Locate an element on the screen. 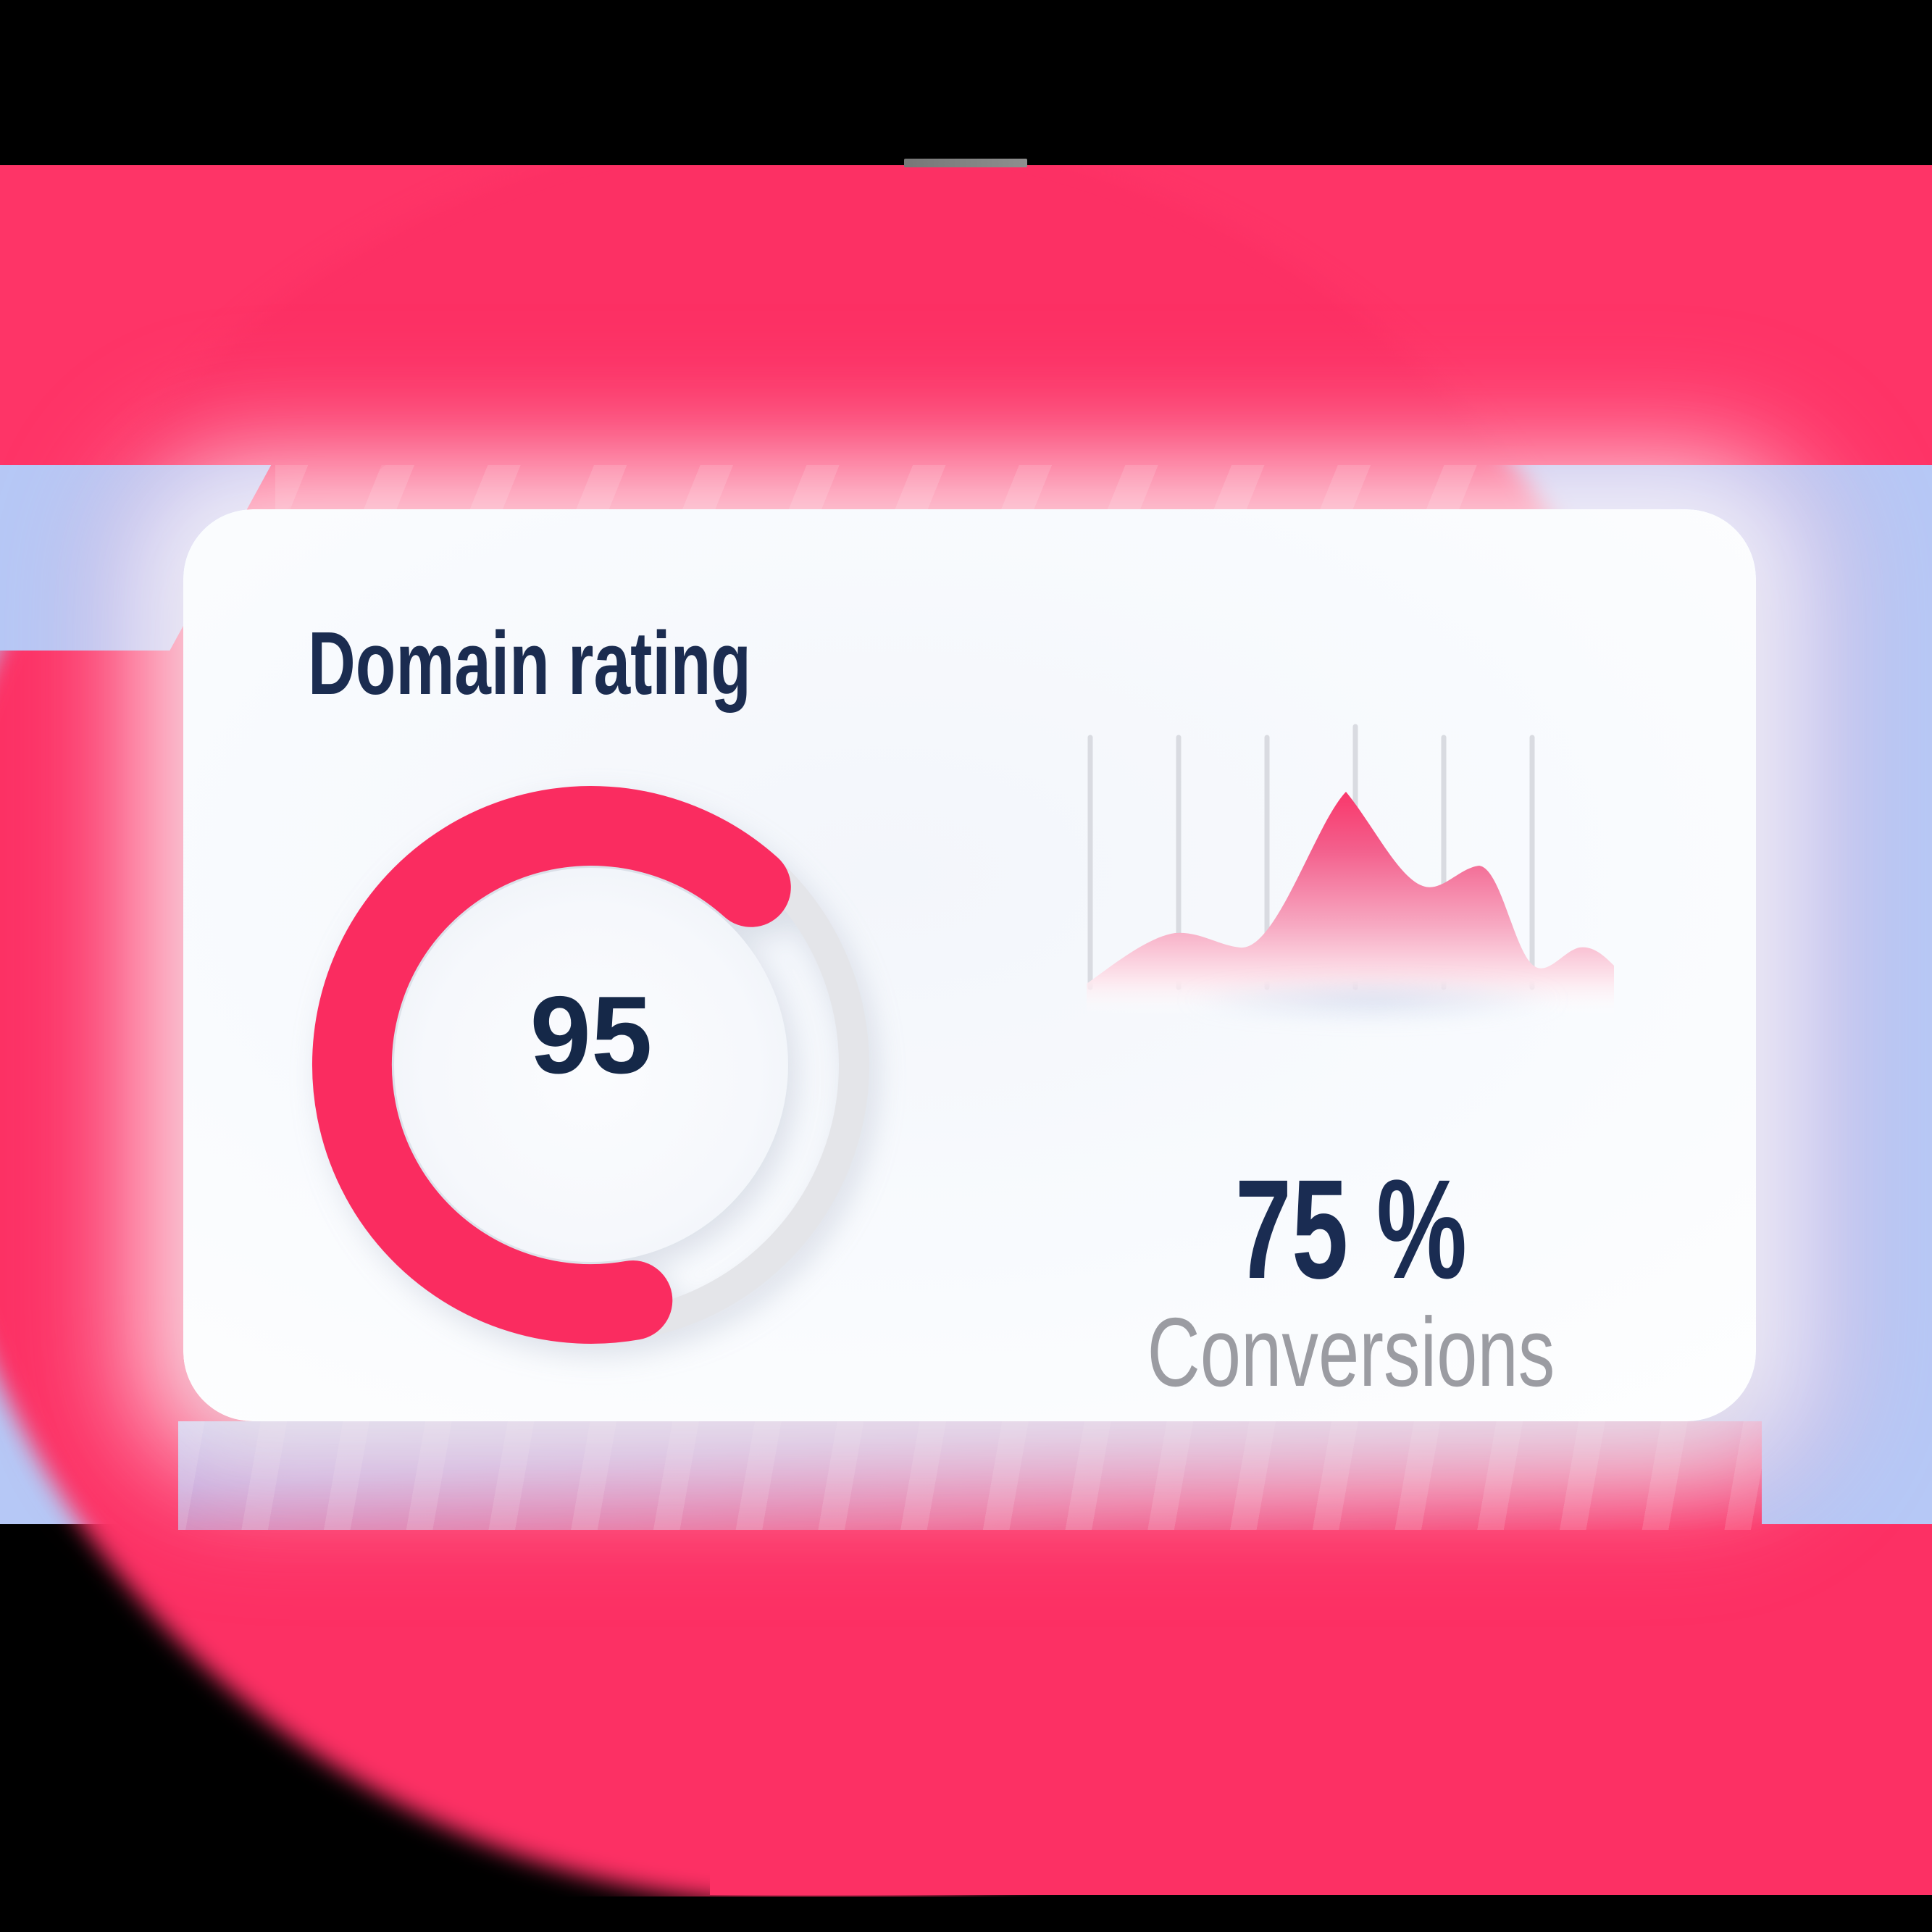 This screenshot has width=1932, height=1932. vertical-gridlines is located at coordinates (1311, 857).